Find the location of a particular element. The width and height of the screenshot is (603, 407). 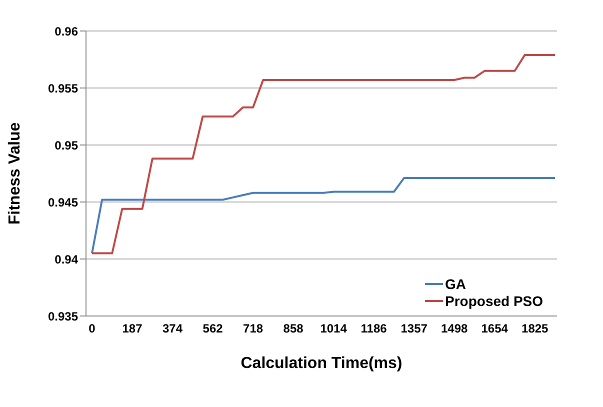

y-tick-label: 0.935 is located at coordinates (63, 316).